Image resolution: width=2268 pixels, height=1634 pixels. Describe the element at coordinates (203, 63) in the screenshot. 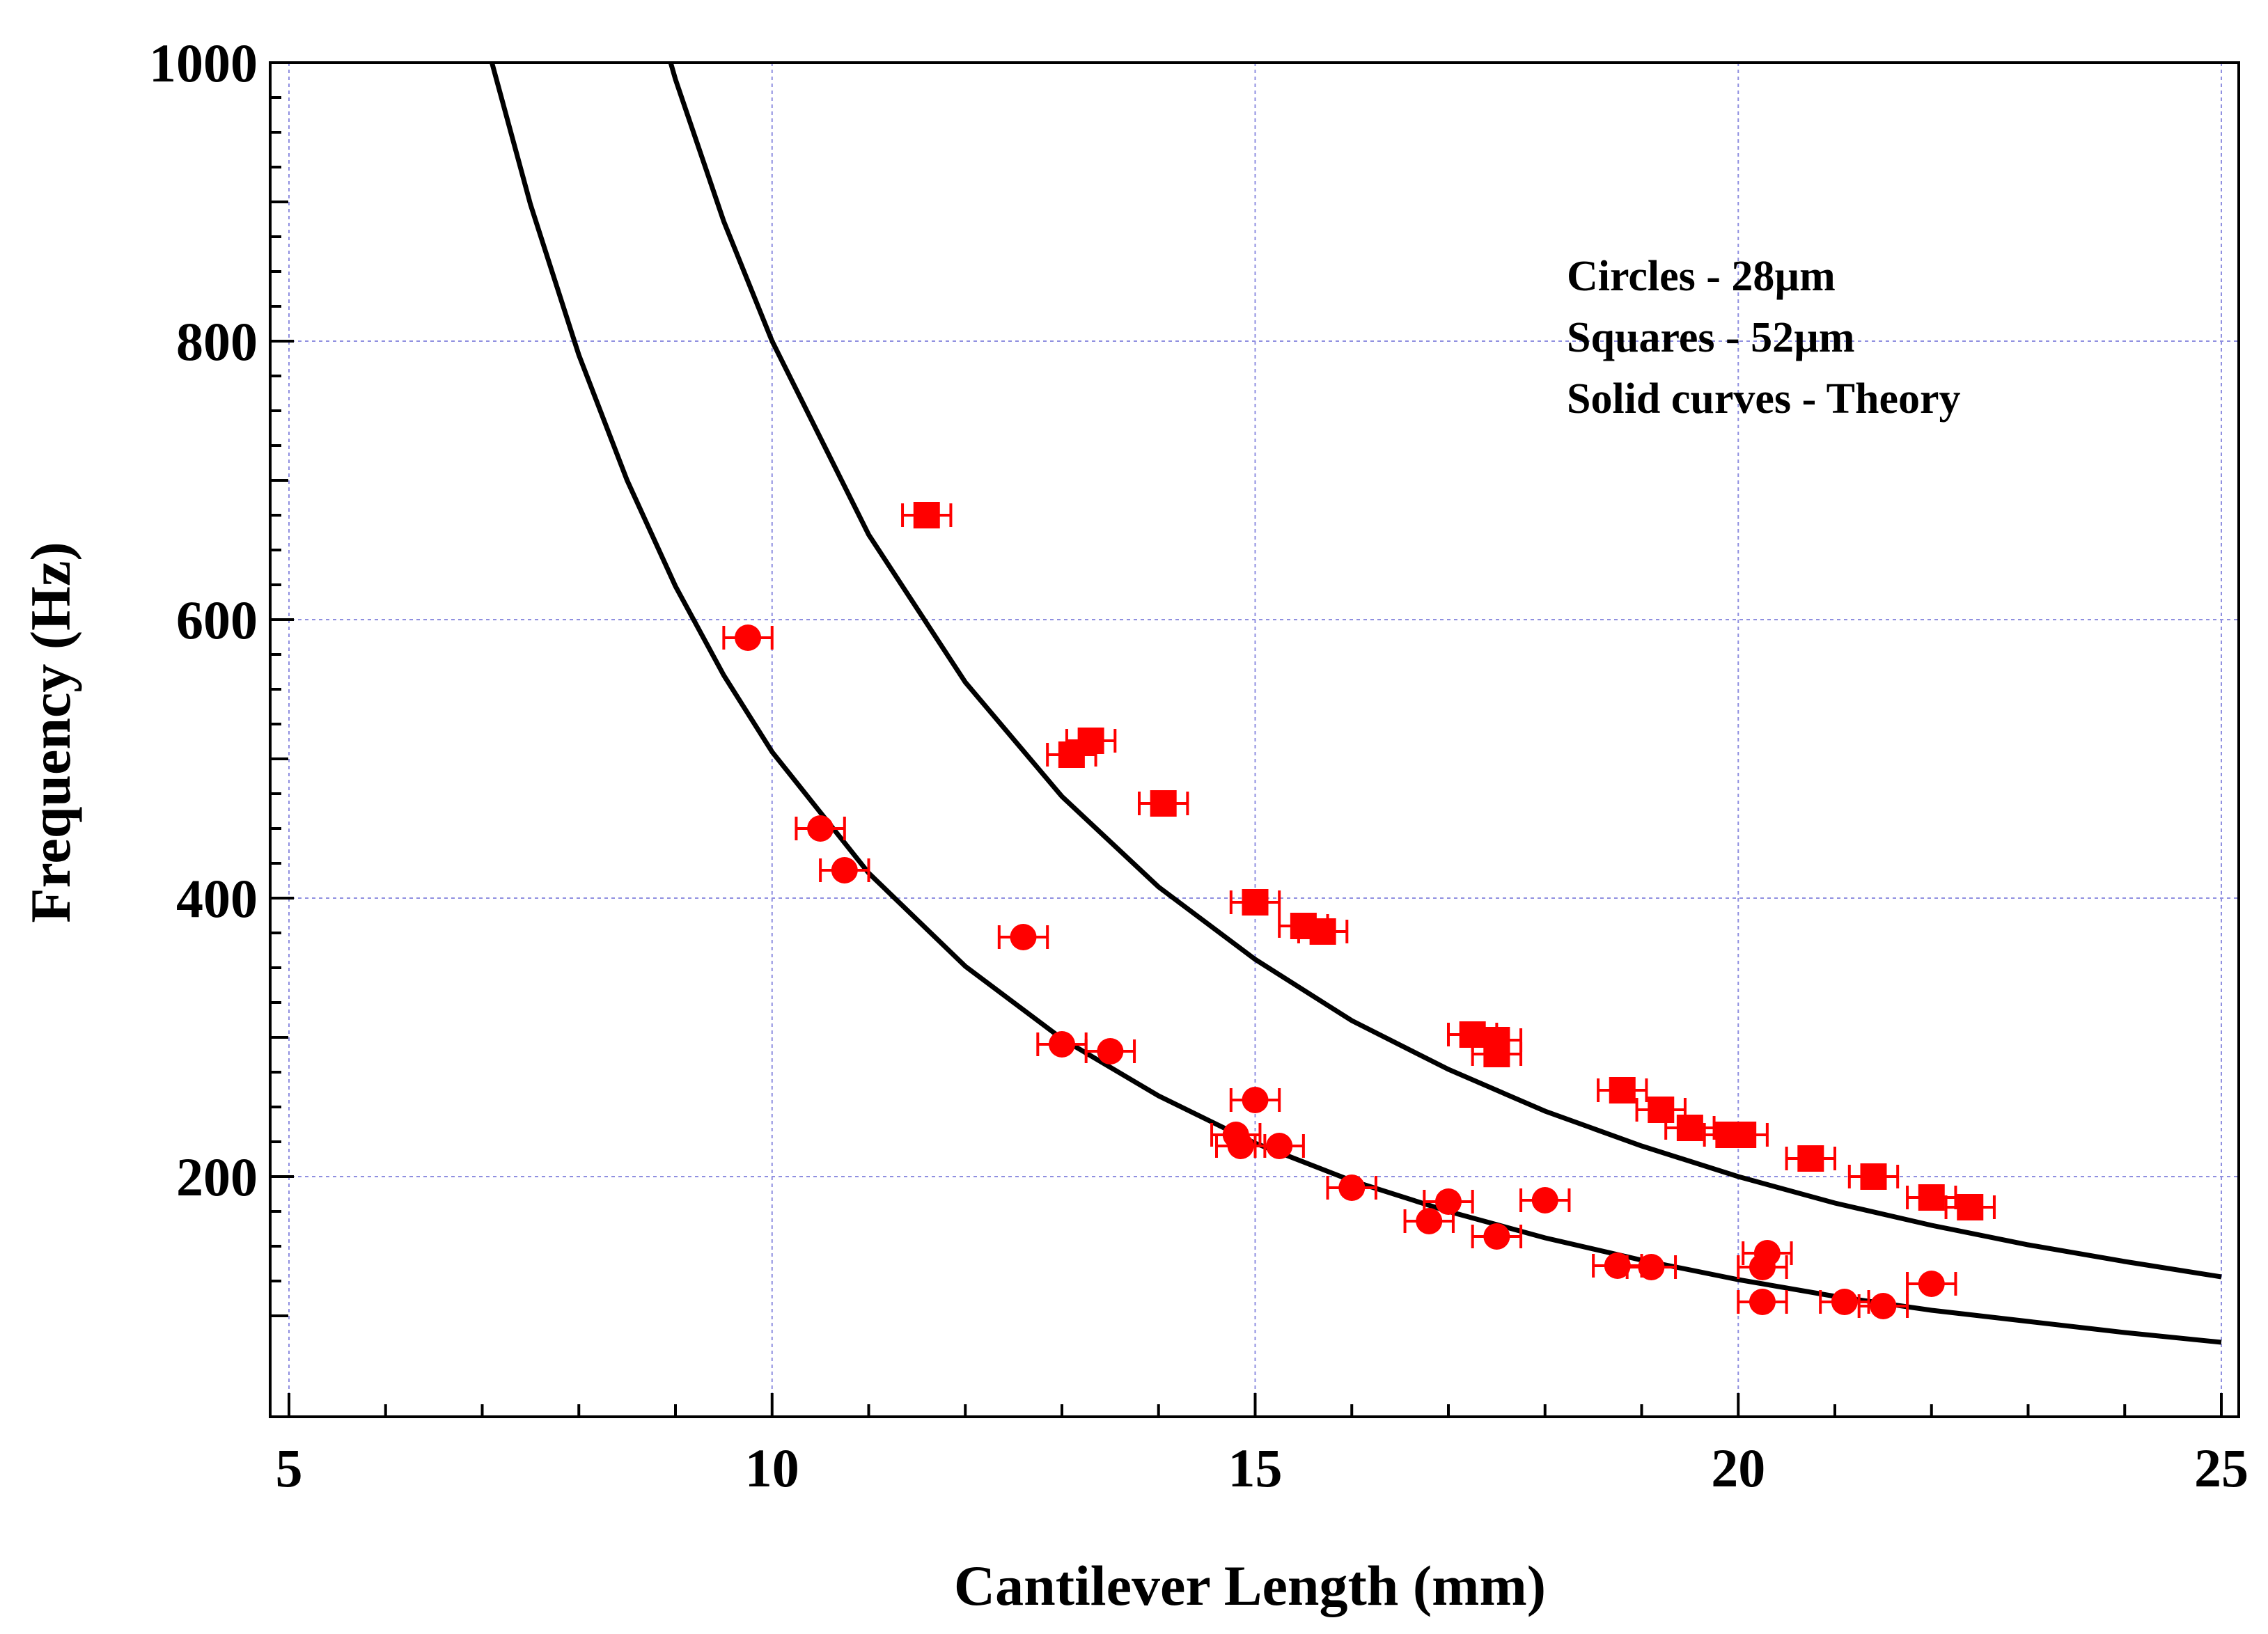

I see `y-tick-label: 1000` at that location.